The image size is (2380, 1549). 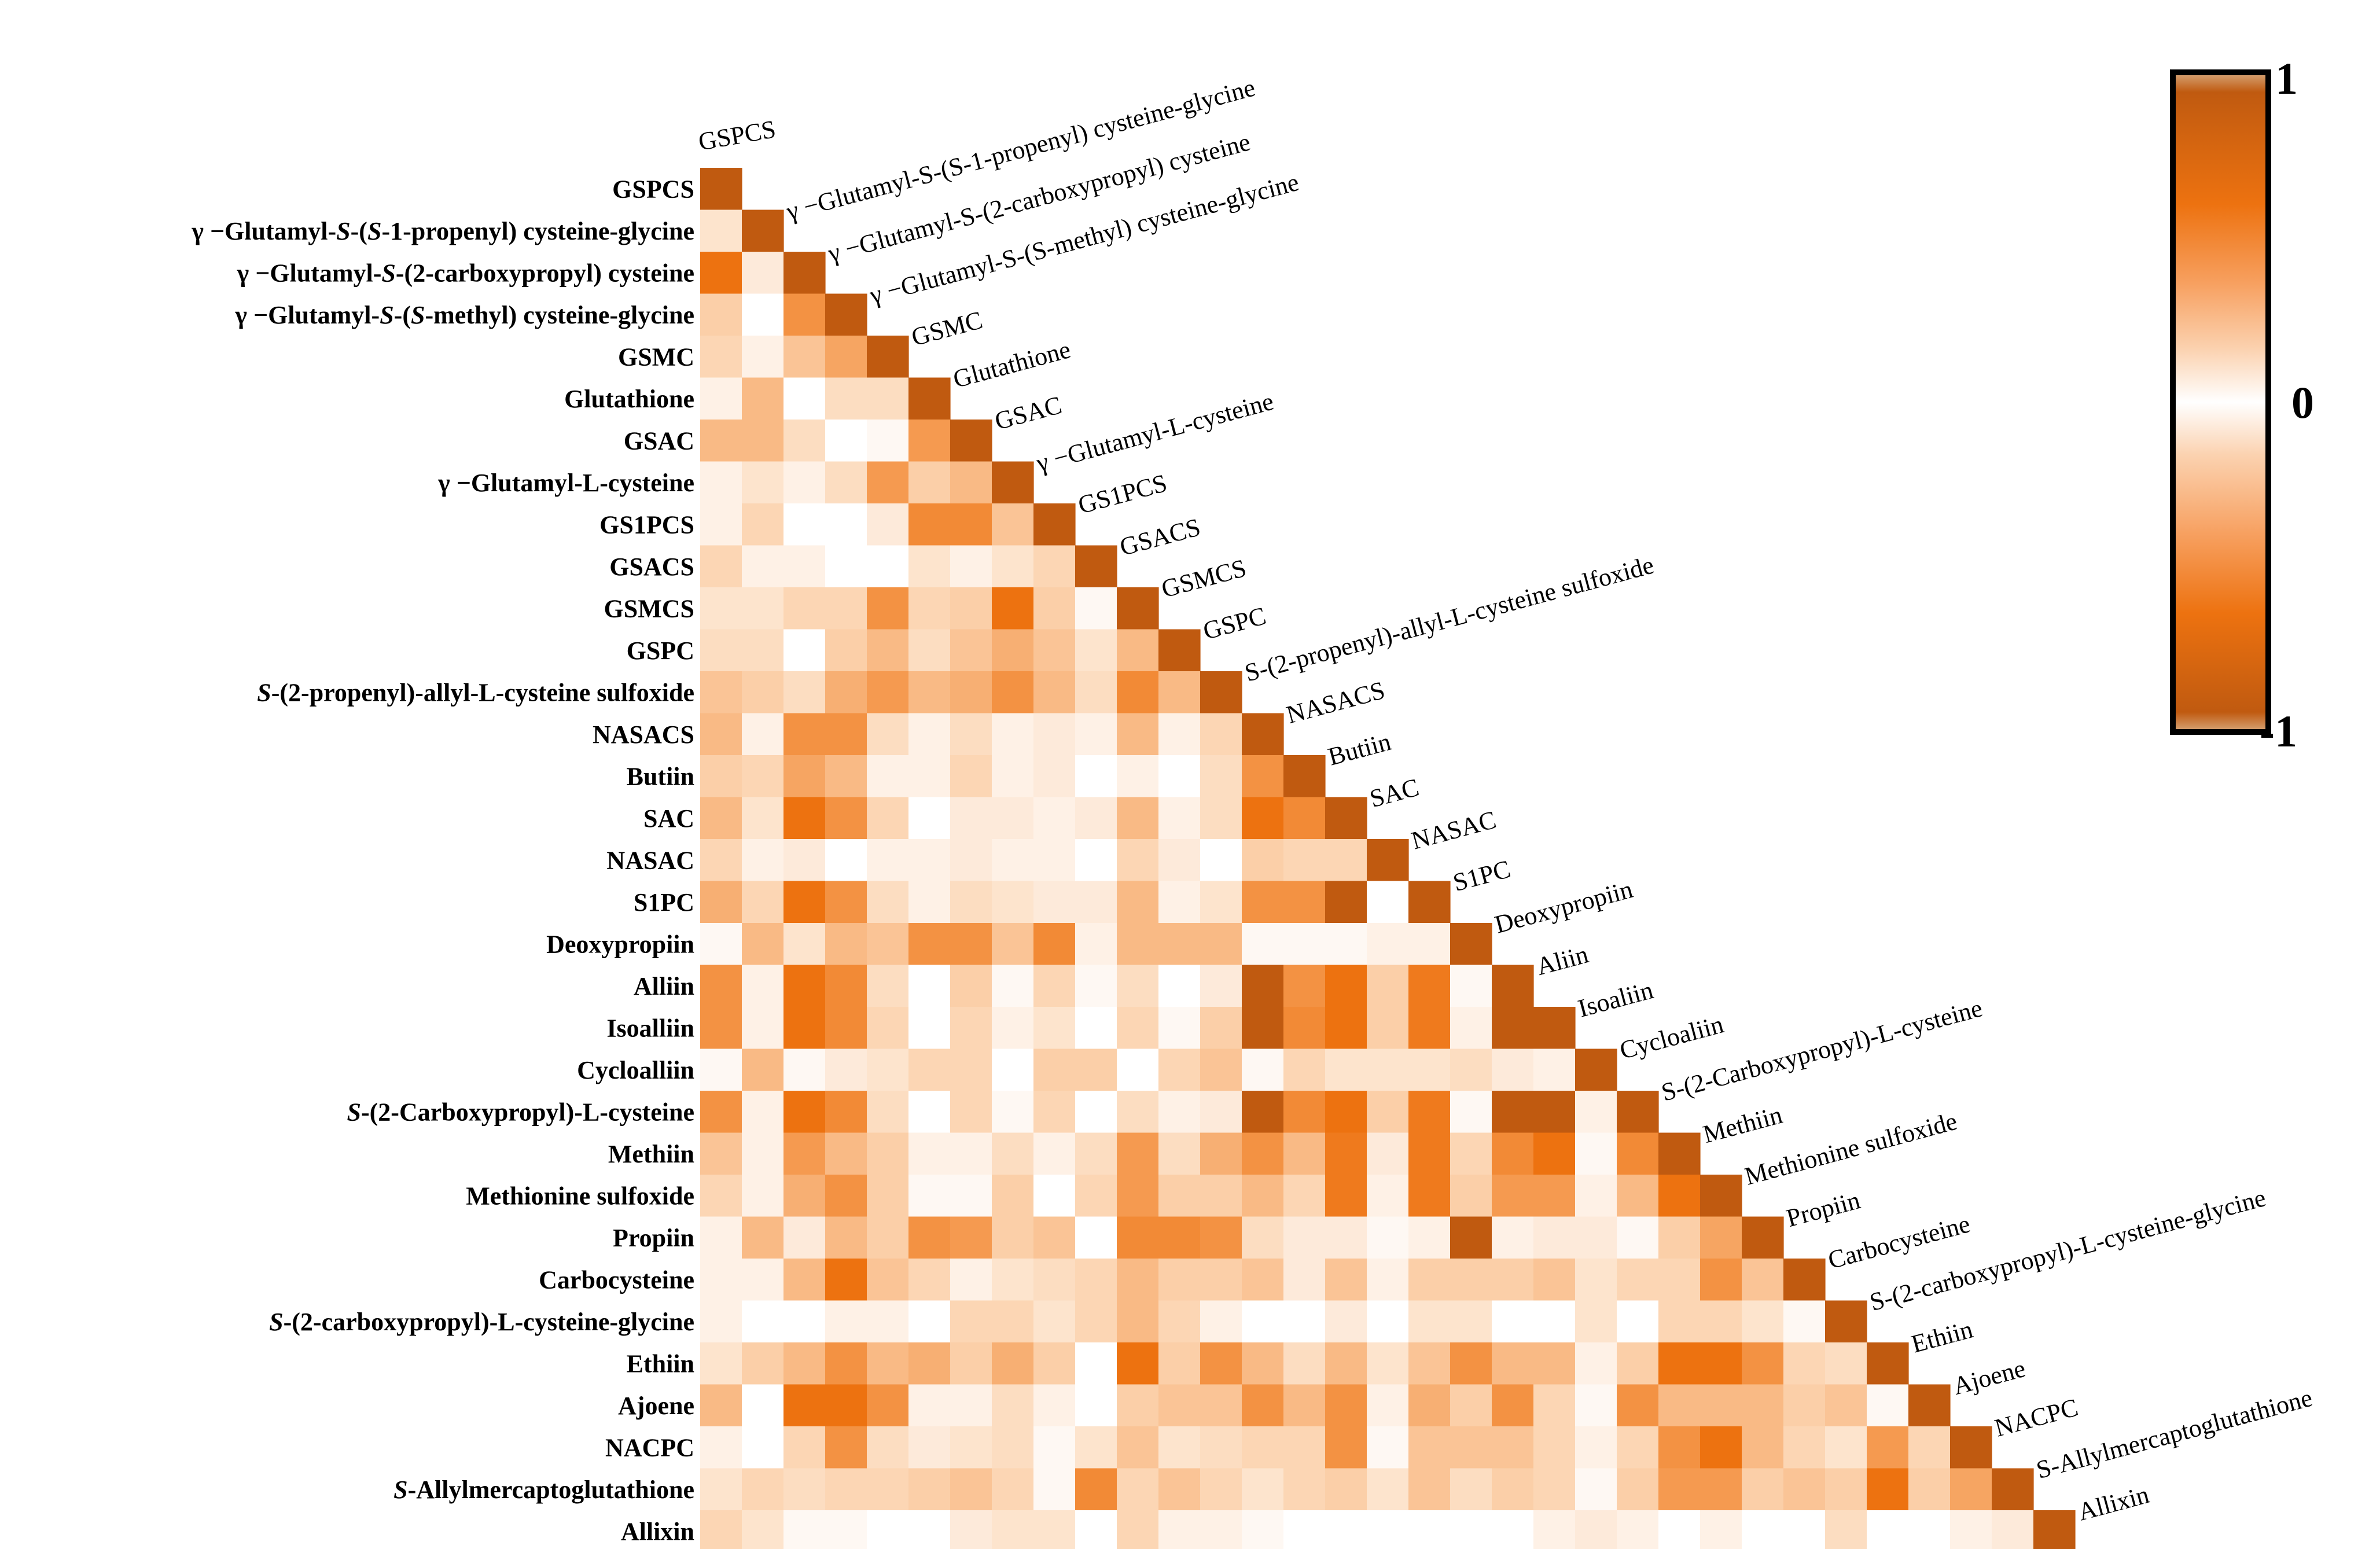 I want to click on column-label: Butiin, so click(x=1359, y=749).